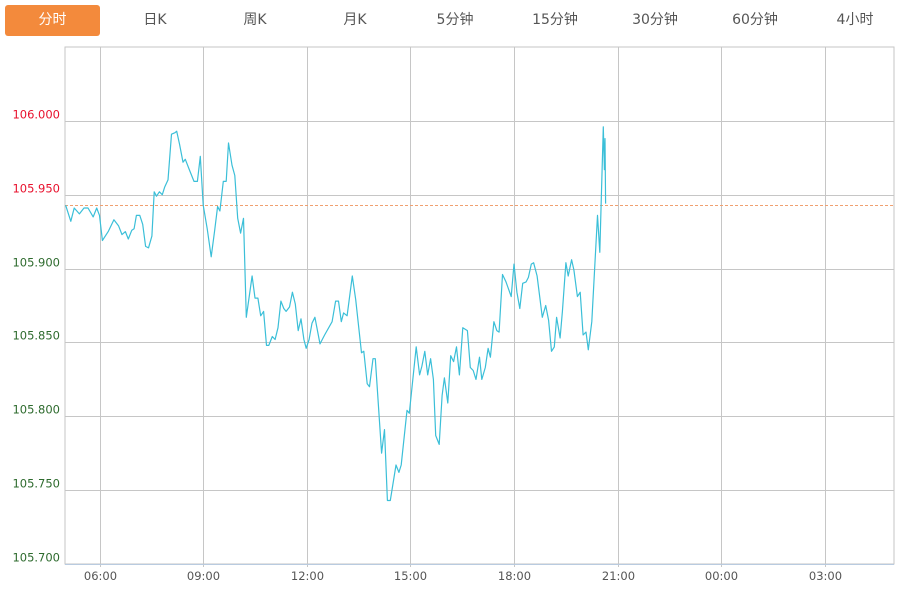 The image size is (905, 591). Describe the element at coordinates (410, 576) in the screenshot. I see `x-tick-label: 15:00` at that location.